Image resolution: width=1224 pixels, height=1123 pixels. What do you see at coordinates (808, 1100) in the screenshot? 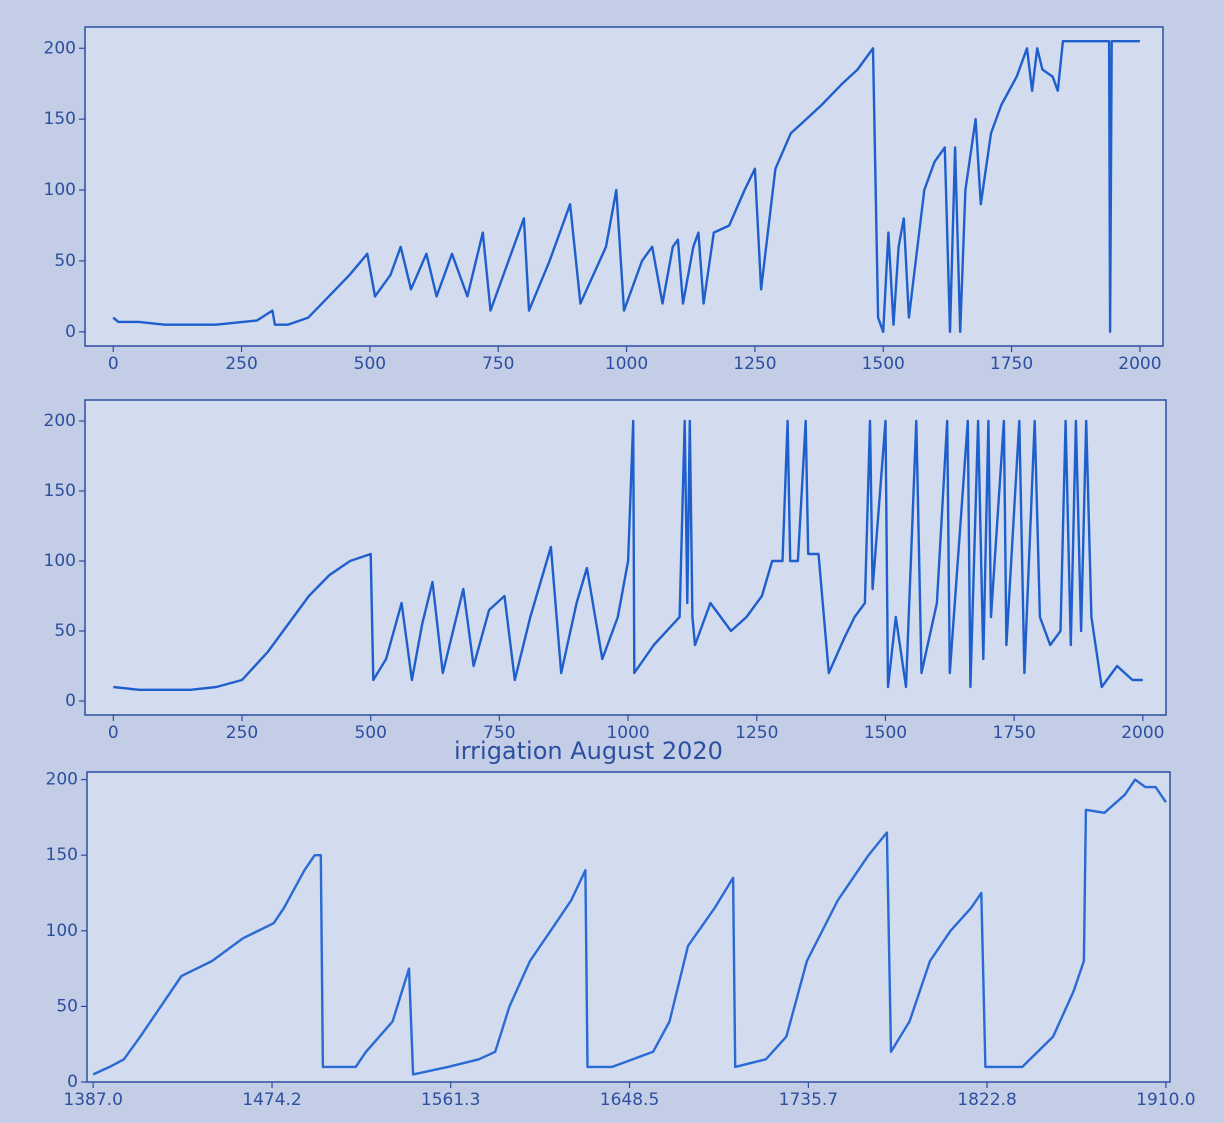
I see `x-tick-label: 1735.7` at bounding box center [808, 1100].